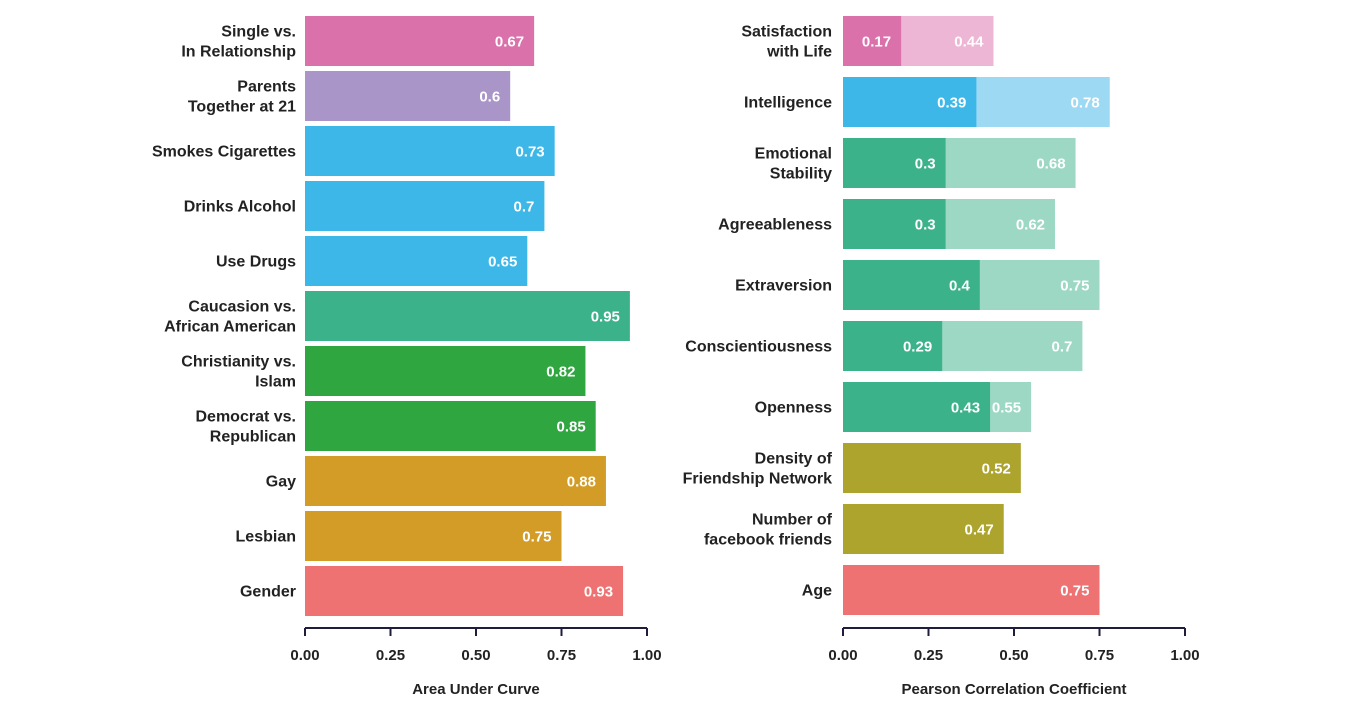 The height and width of the screenshot is (727, 1371). Describe the element at coordinates (524, 207) in the screenshot. I see `chart1-row4-value-label: 0.7` at that location.